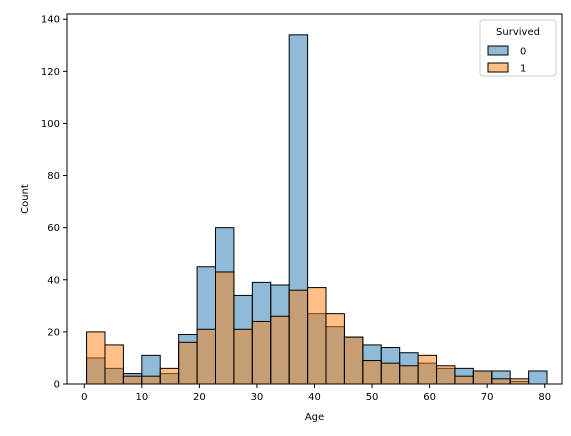 Image resolution: width=571 pixels, height=436 pixels. What do you see at coordinates (199, 397) in the screenshot?
I see `x-tick-label-20: 20` at bounding box center [199, 397].